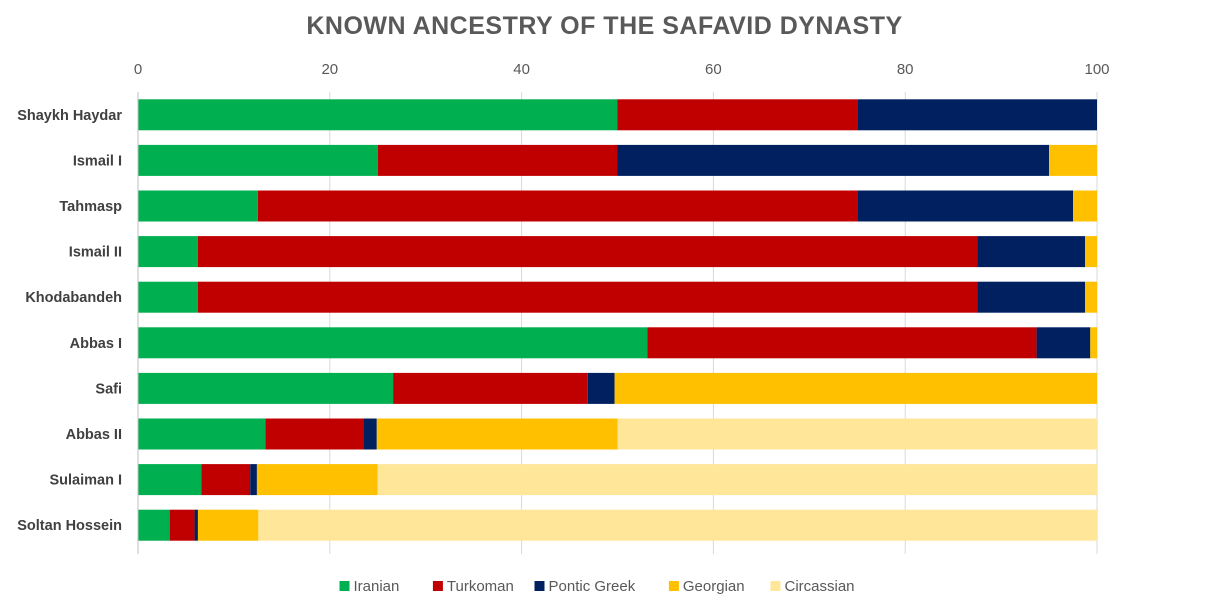 This screenshot has height=610, width=1227. What do you see at coordinates (329, 69) in the screenshot?
I see `x-tick-label: 20` at bounding box center [329, 69].